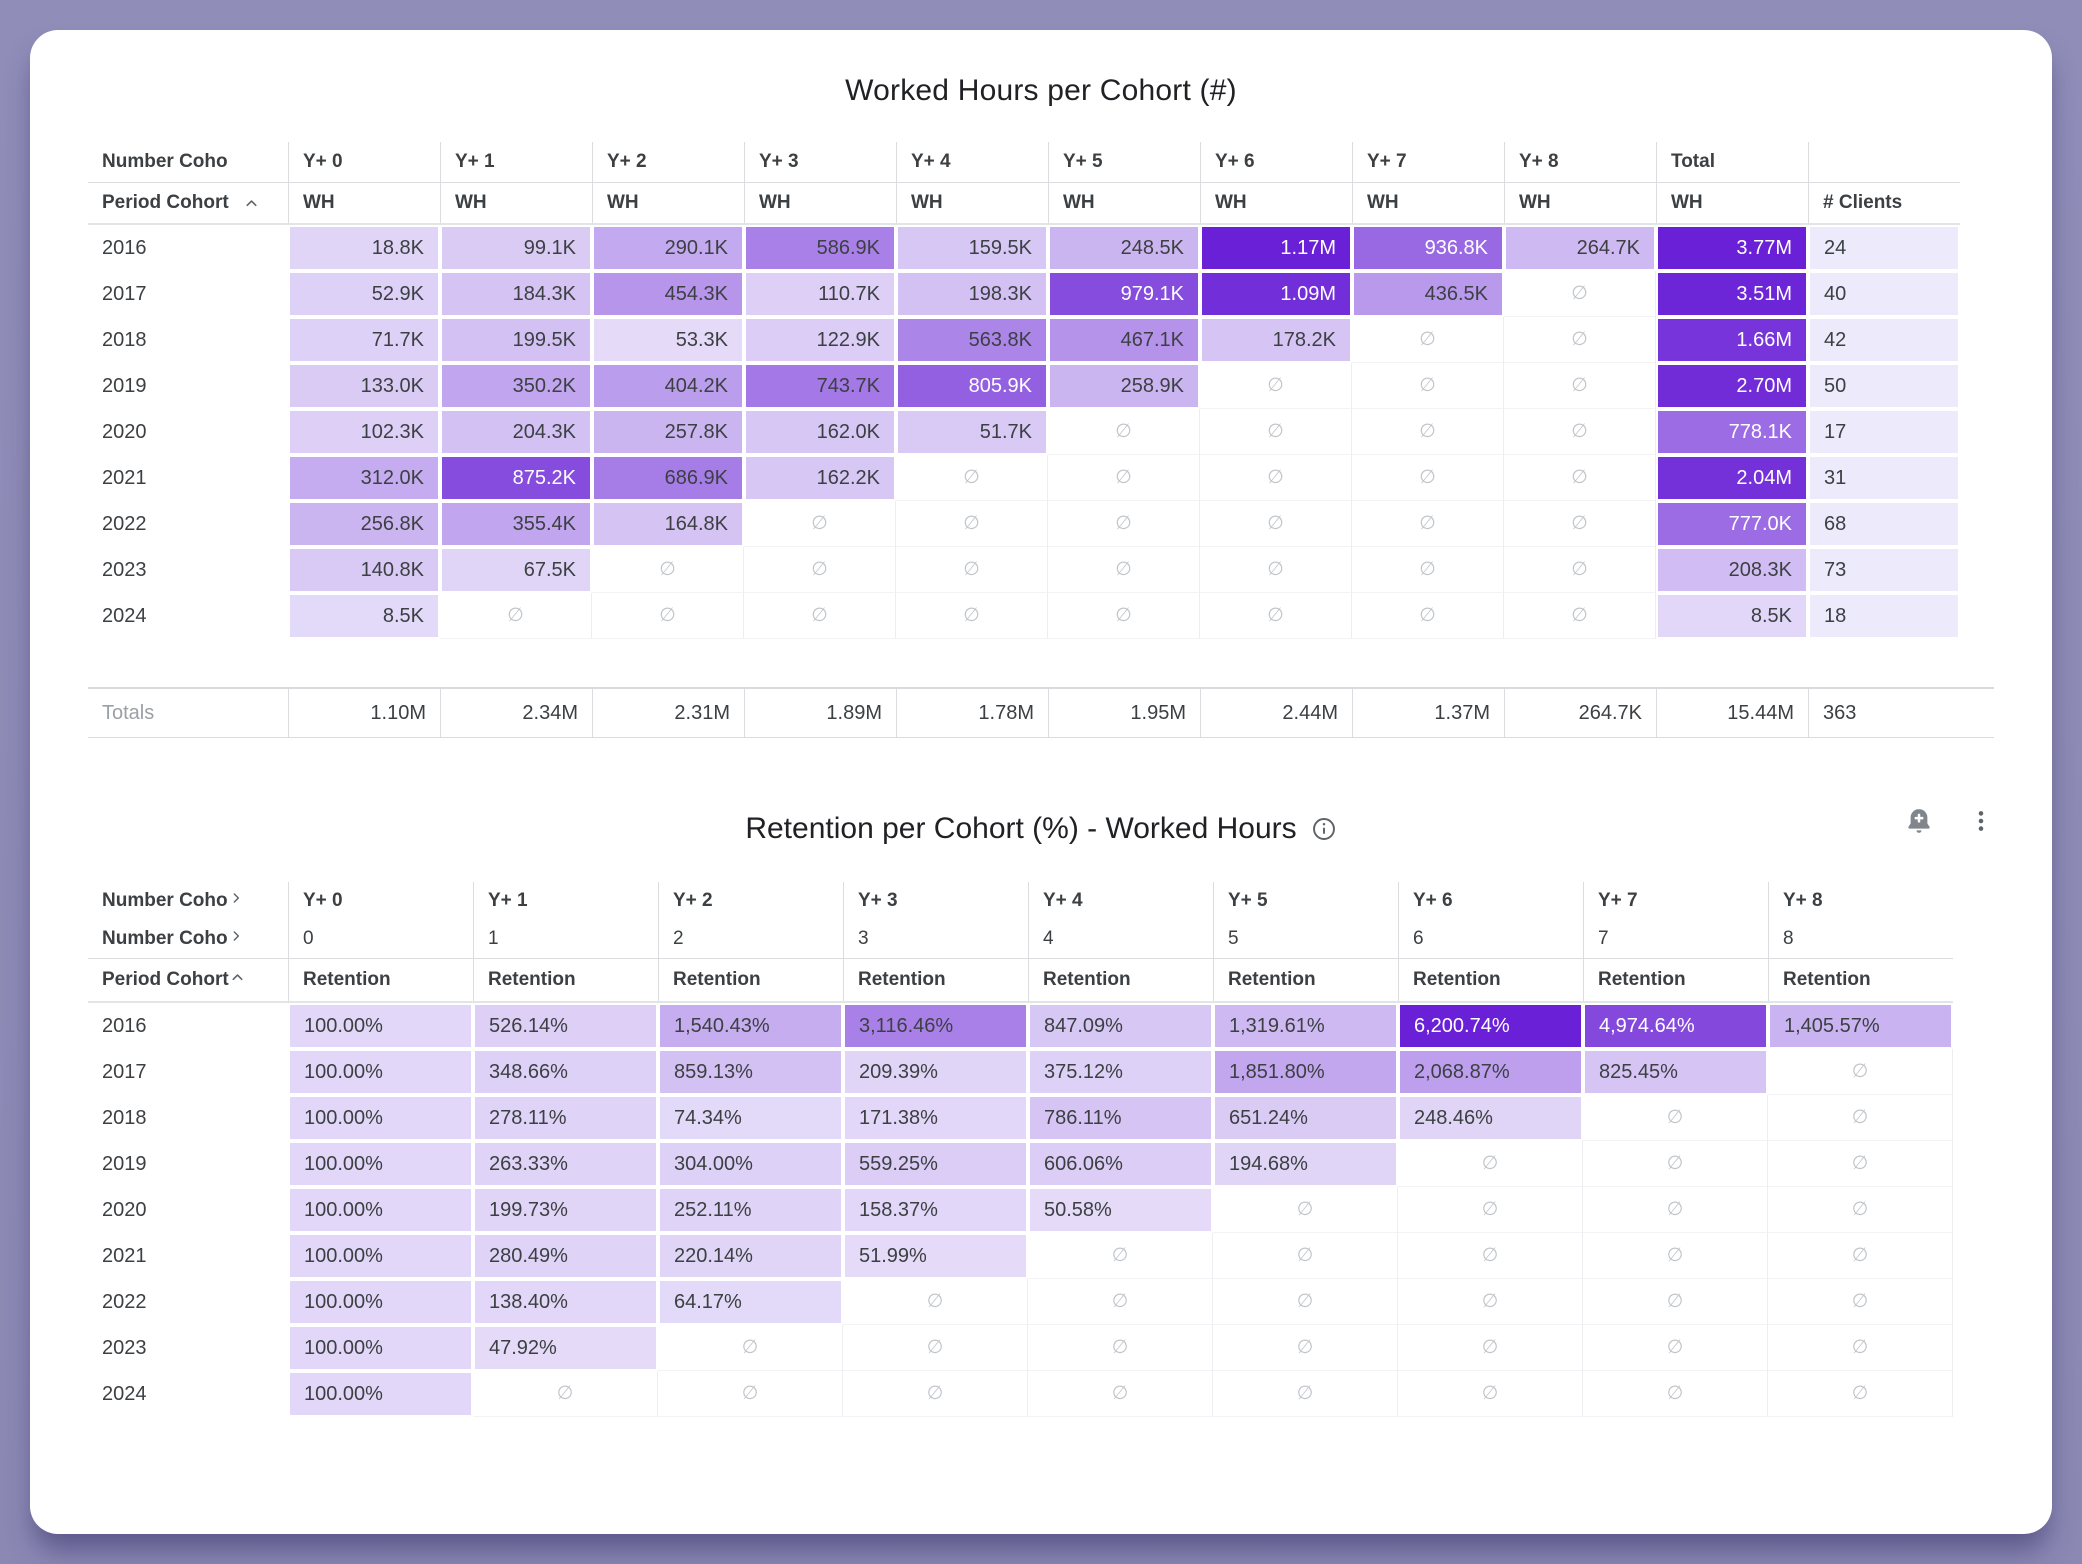 The image size is (2082, 1564). I want to click on column-number-header: 3, so click(935, 939).